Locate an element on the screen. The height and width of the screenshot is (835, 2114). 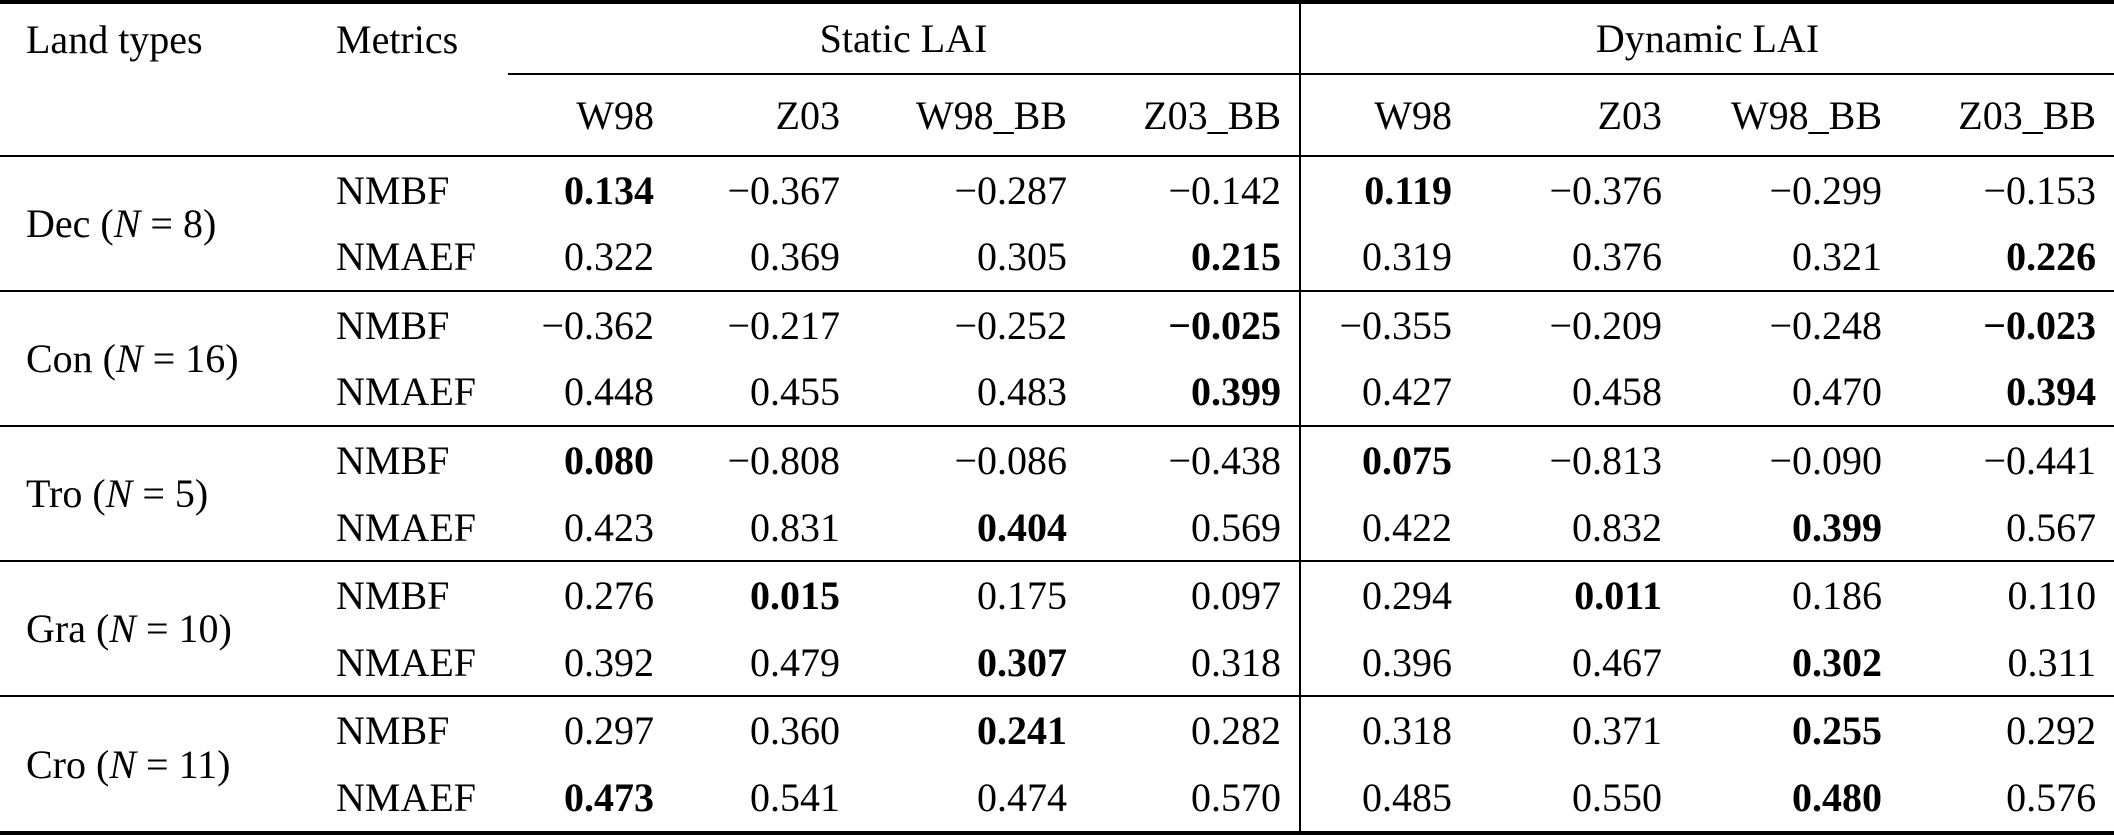
value-cell: −0.153 is located at coordinates (2007, 189).